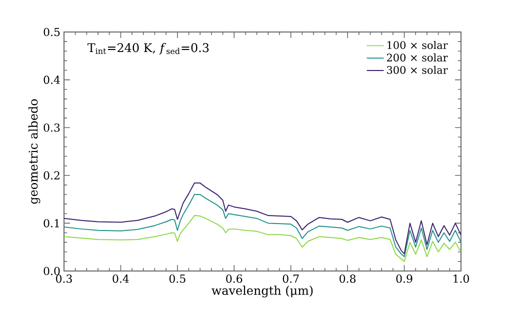 The image size is (512, 320). Describe the element at coordinates (461, 278) in the screenshot. I see `x-tick-label: 1.0` at that location.